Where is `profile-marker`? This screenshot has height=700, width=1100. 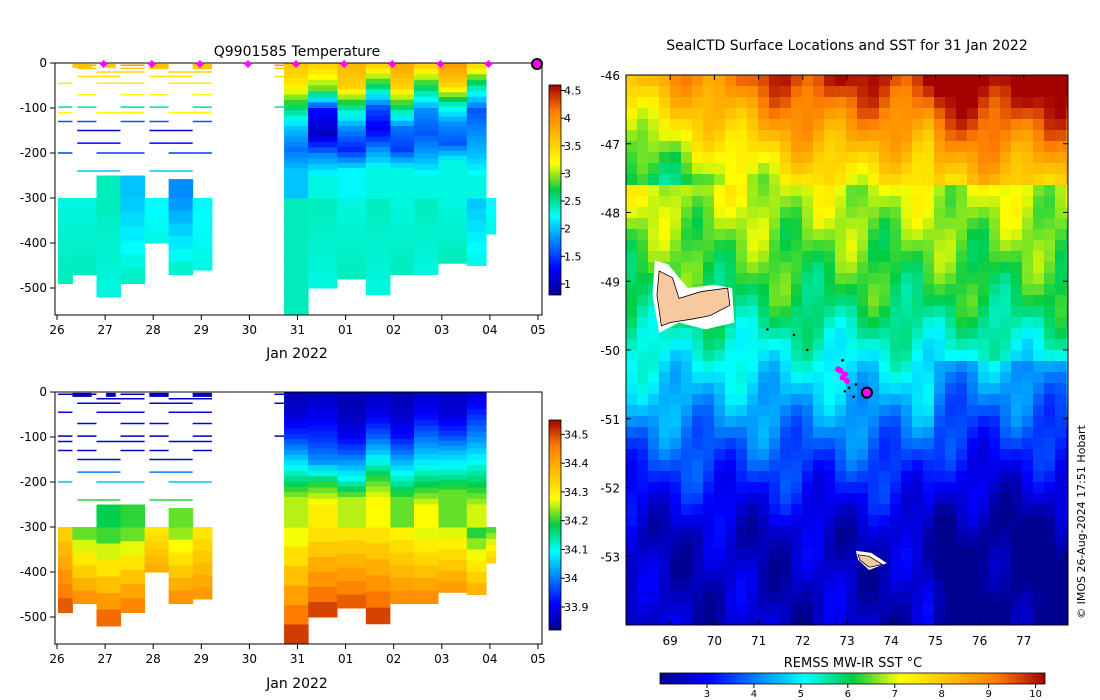
profile-marker is located at coordinates (344, 64).